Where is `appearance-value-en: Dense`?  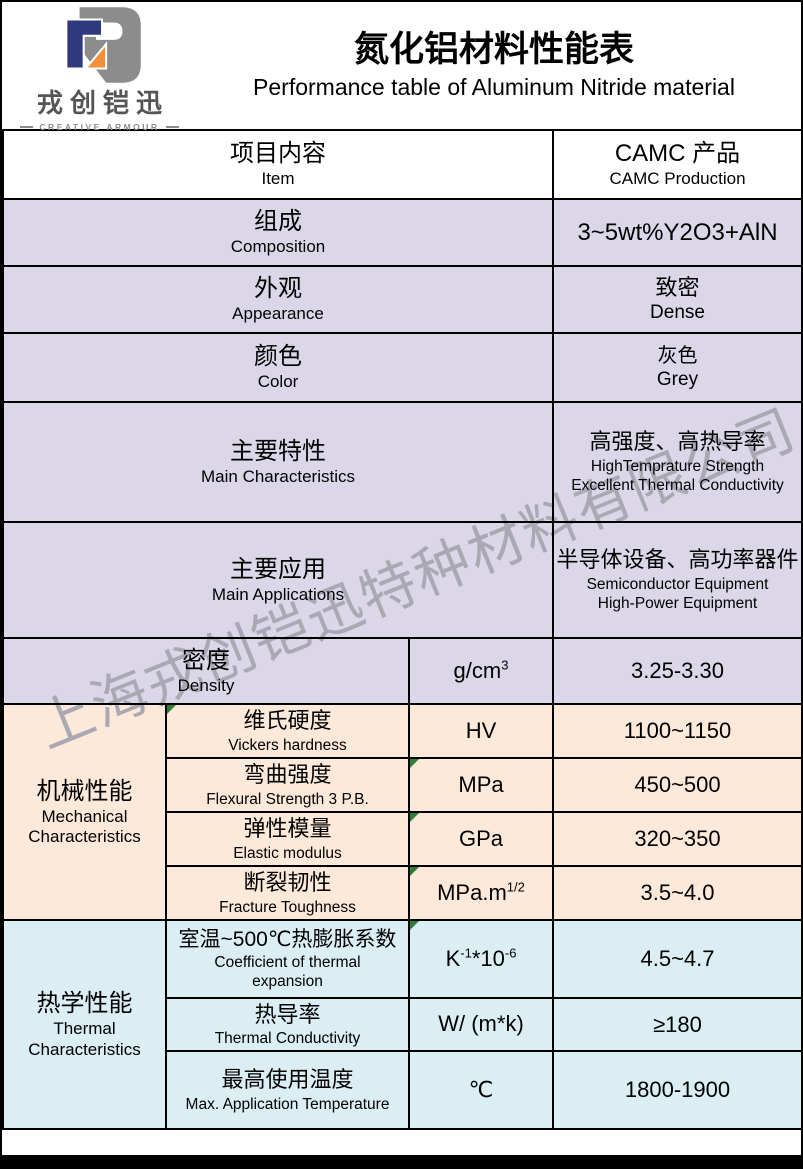 appearance-value-en: Dense is located at coordinates (677, 313).